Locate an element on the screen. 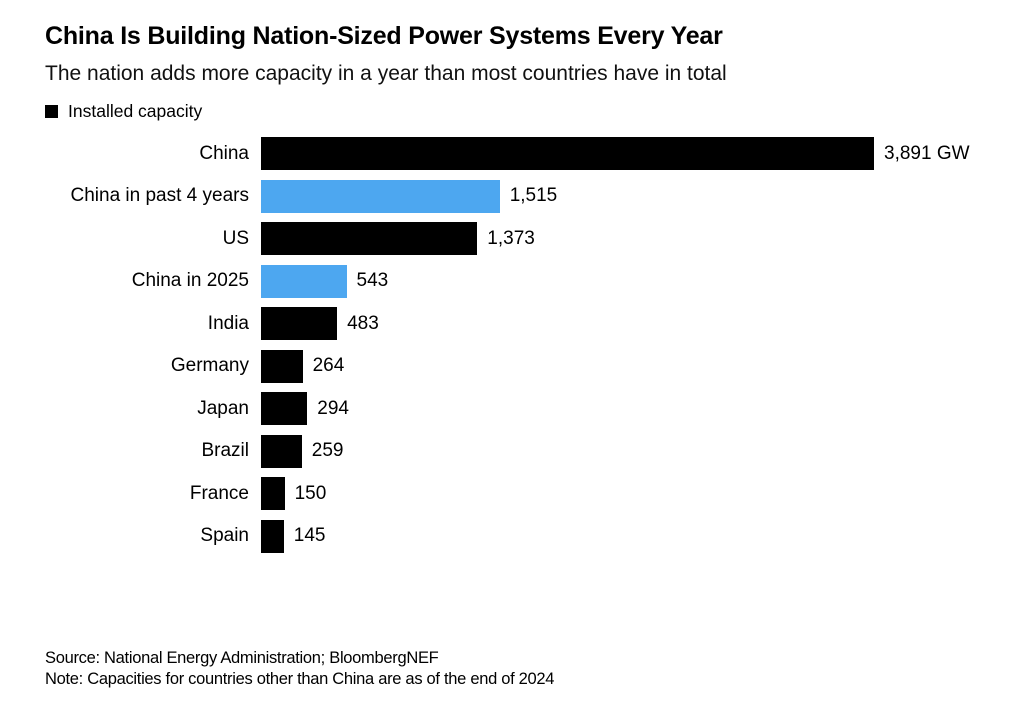 Image resolution: width=1028 pixels, height=713 pixels. legend: Installed capacity is located at coordinates (536, 110).